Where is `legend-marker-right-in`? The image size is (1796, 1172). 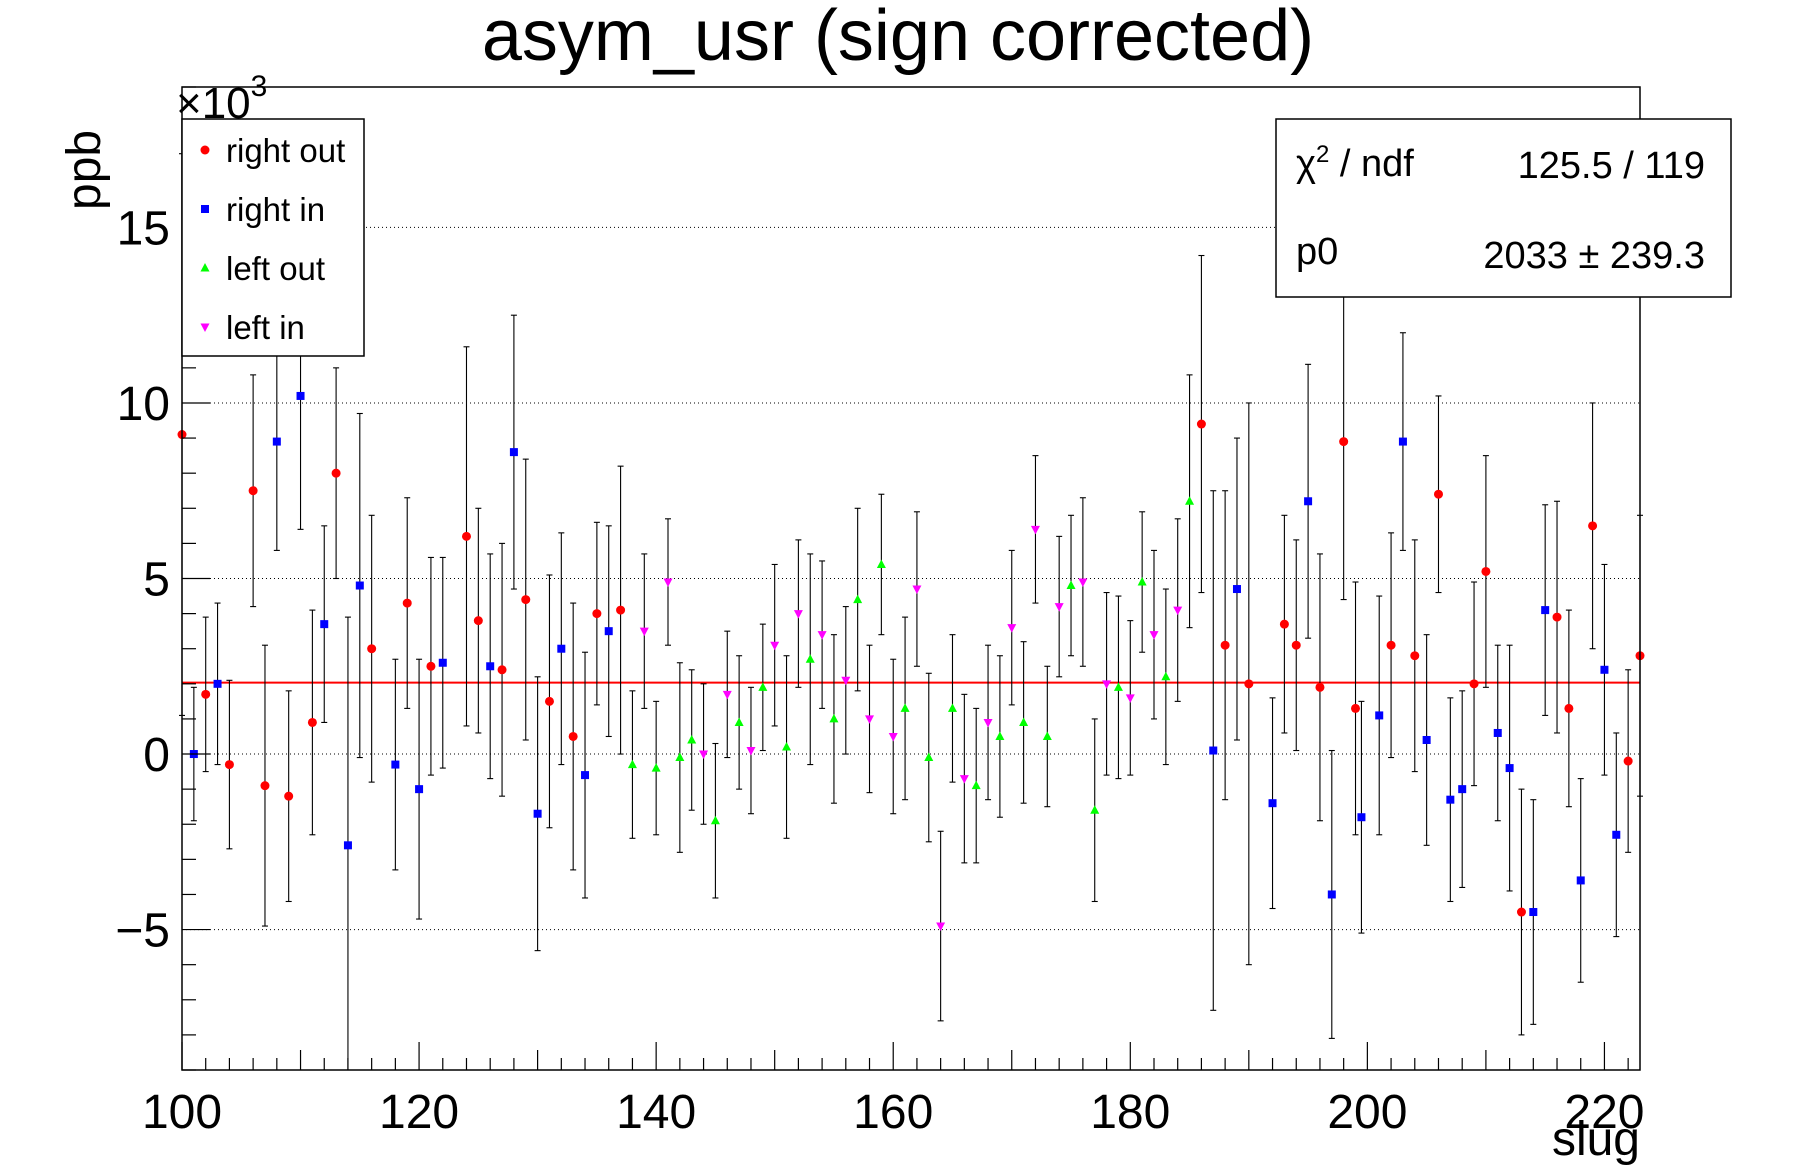
legend-marker-right-in is located at coordinates (205, 209).